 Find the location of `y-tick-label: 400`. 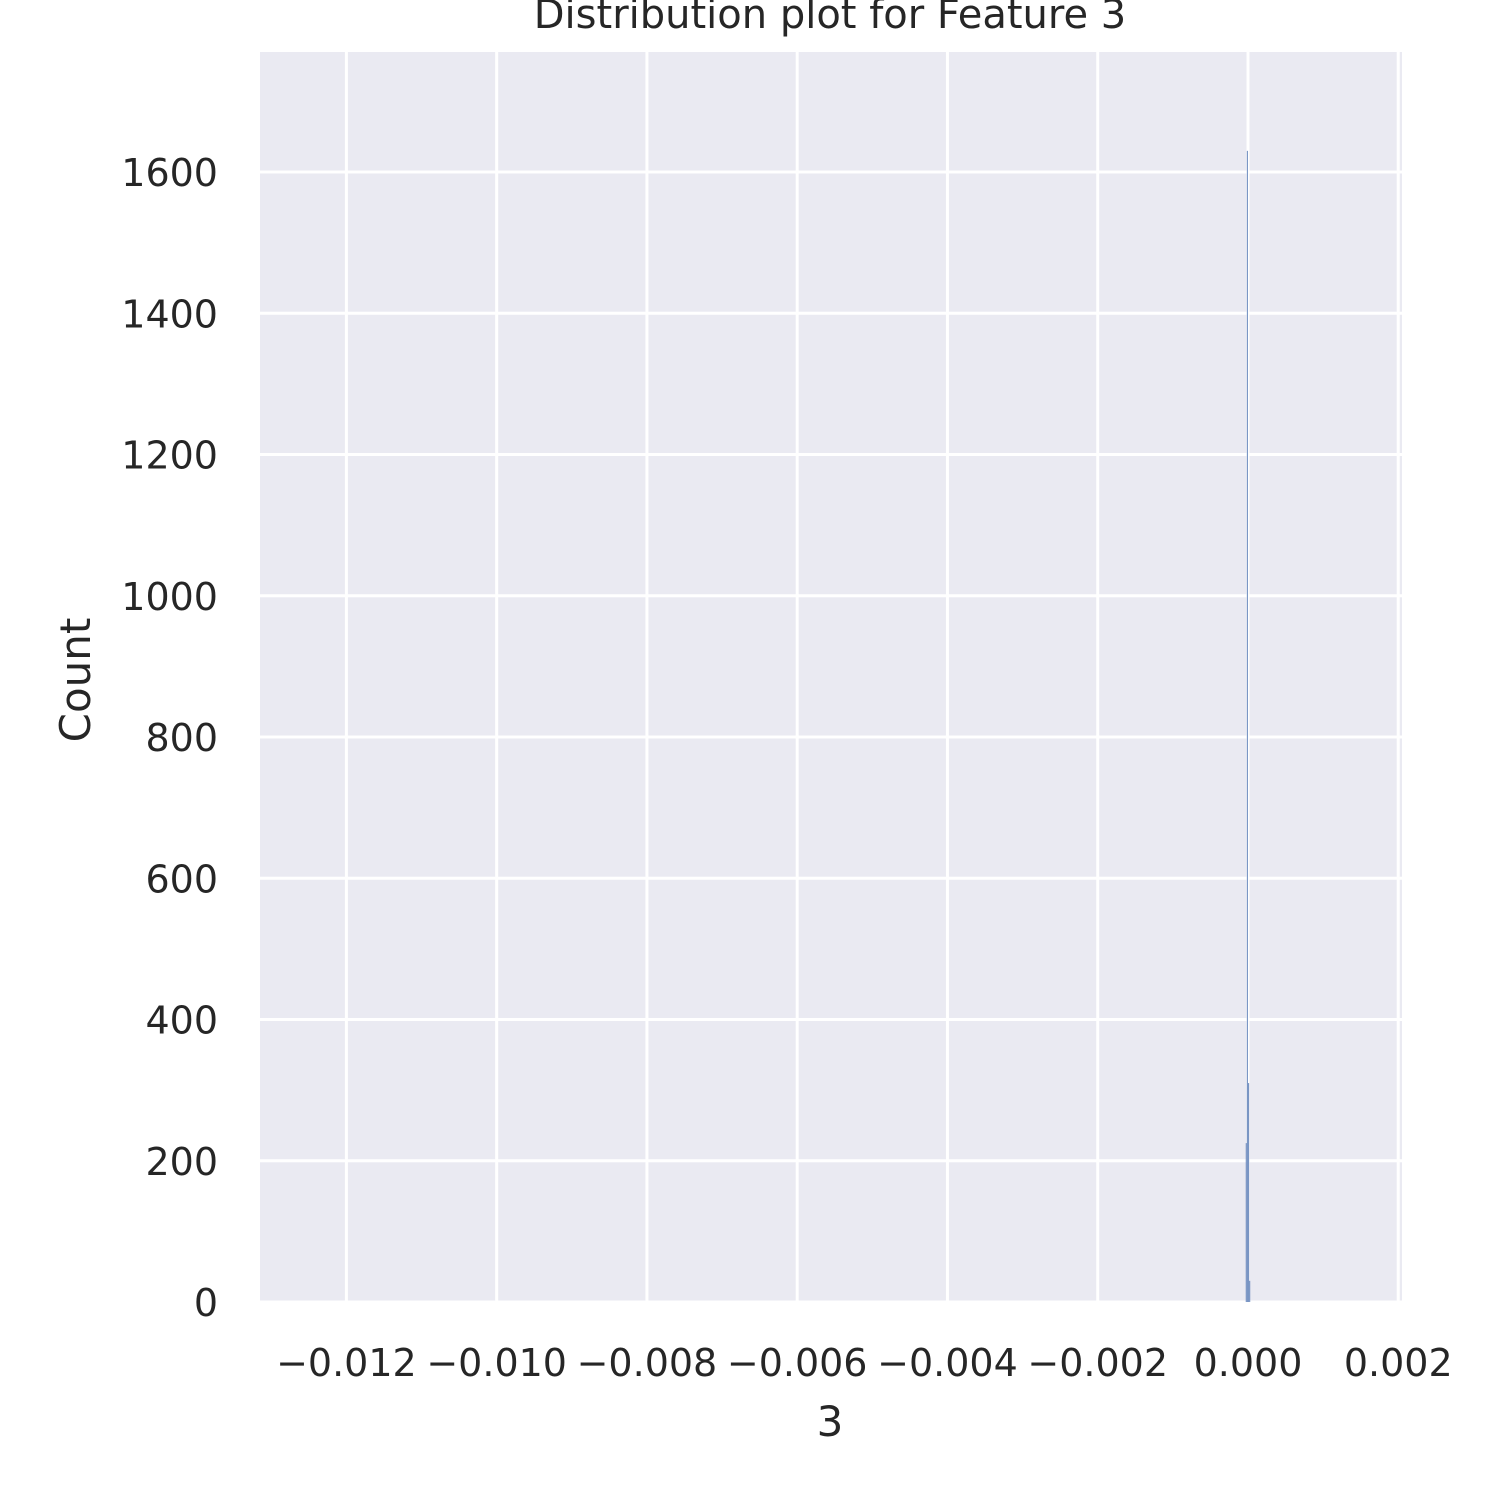

y-tick-label: 400 is located at coordinates (181, 1021).